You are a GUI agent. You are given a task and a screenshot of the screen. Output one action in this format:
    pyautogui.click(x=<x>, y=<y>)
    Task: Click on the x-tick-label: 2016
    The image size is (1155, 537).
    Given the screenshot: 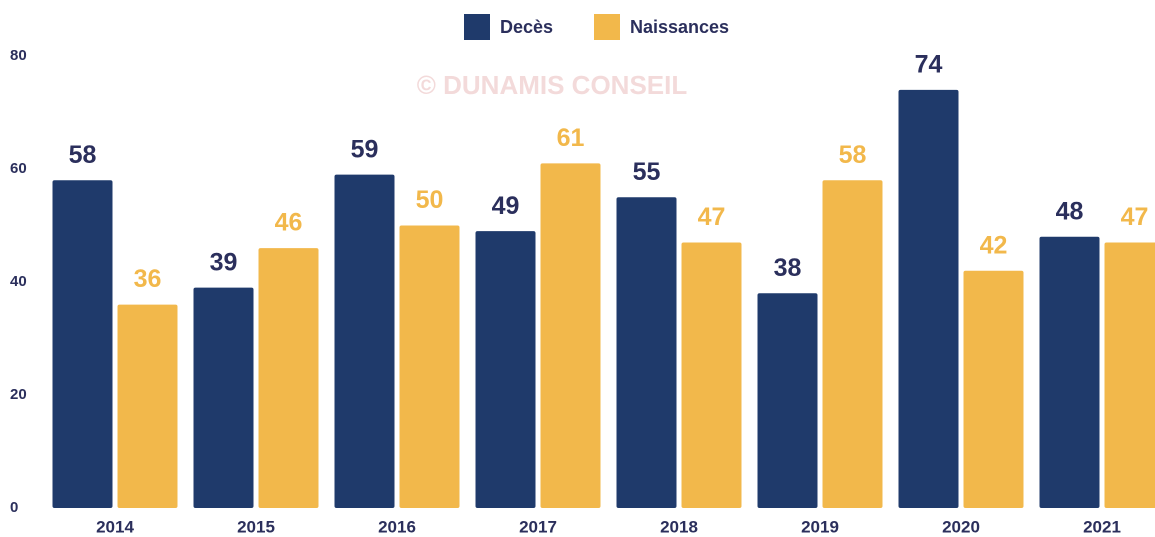 What is the action you would take?
    pyautogui.click(x=397, y=526)
    